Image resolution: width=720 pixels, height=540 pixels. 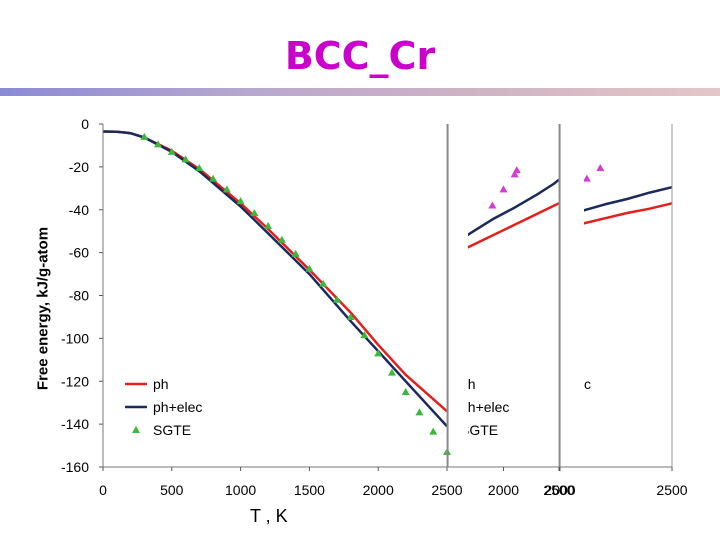 What do you see at coordinates (79, 296) in the screenshot?
I see `y-tick-label: -80` at bounding box center [79, 296].